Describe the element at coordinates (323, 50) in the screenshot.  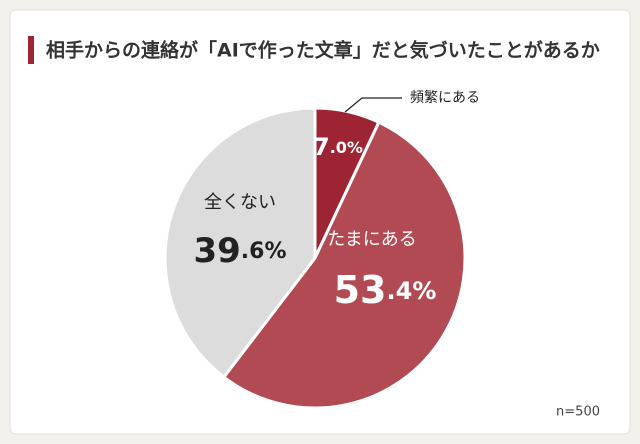
I see `chart-title: 相手からの連絡が「AIで作った文章」だと気づいたことがあるか` at that location.